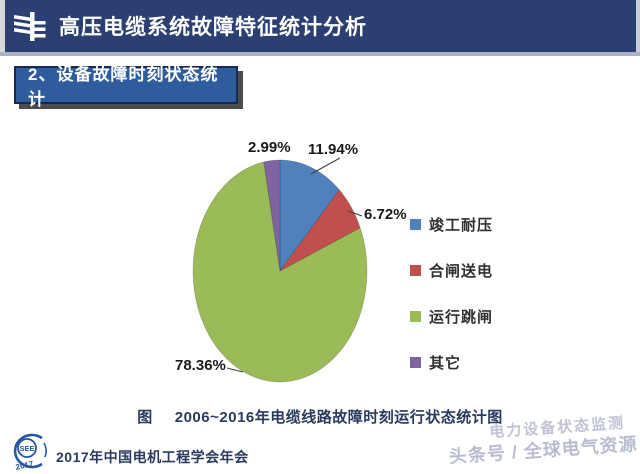 The height and width of the screenshot is (474, 640). What do you see at coordinates (213, 27) in the screenshot?
I see `page-title: 高压电缆系统故障特征统计分析` at bounding box center [213, 27].